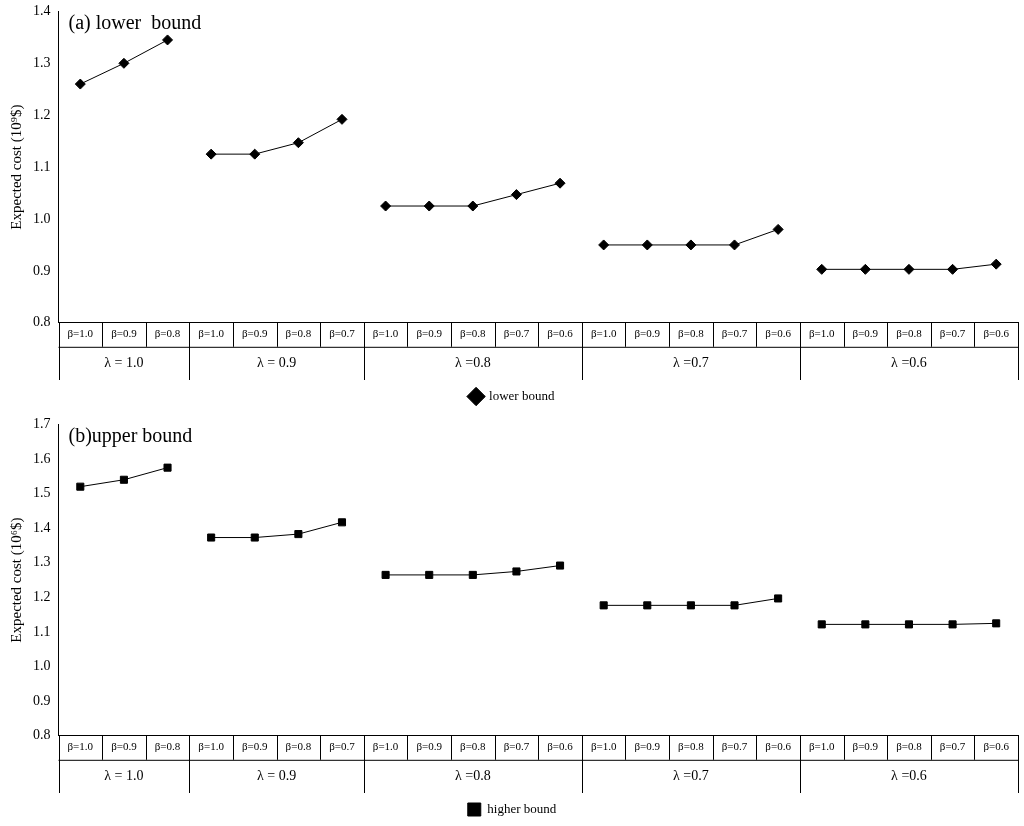  What do you see at coordinates (16, 167) in the screenshot?
I see `y-axis-title: Expected cost (10⁹$)` at bounding box center [16, 167].